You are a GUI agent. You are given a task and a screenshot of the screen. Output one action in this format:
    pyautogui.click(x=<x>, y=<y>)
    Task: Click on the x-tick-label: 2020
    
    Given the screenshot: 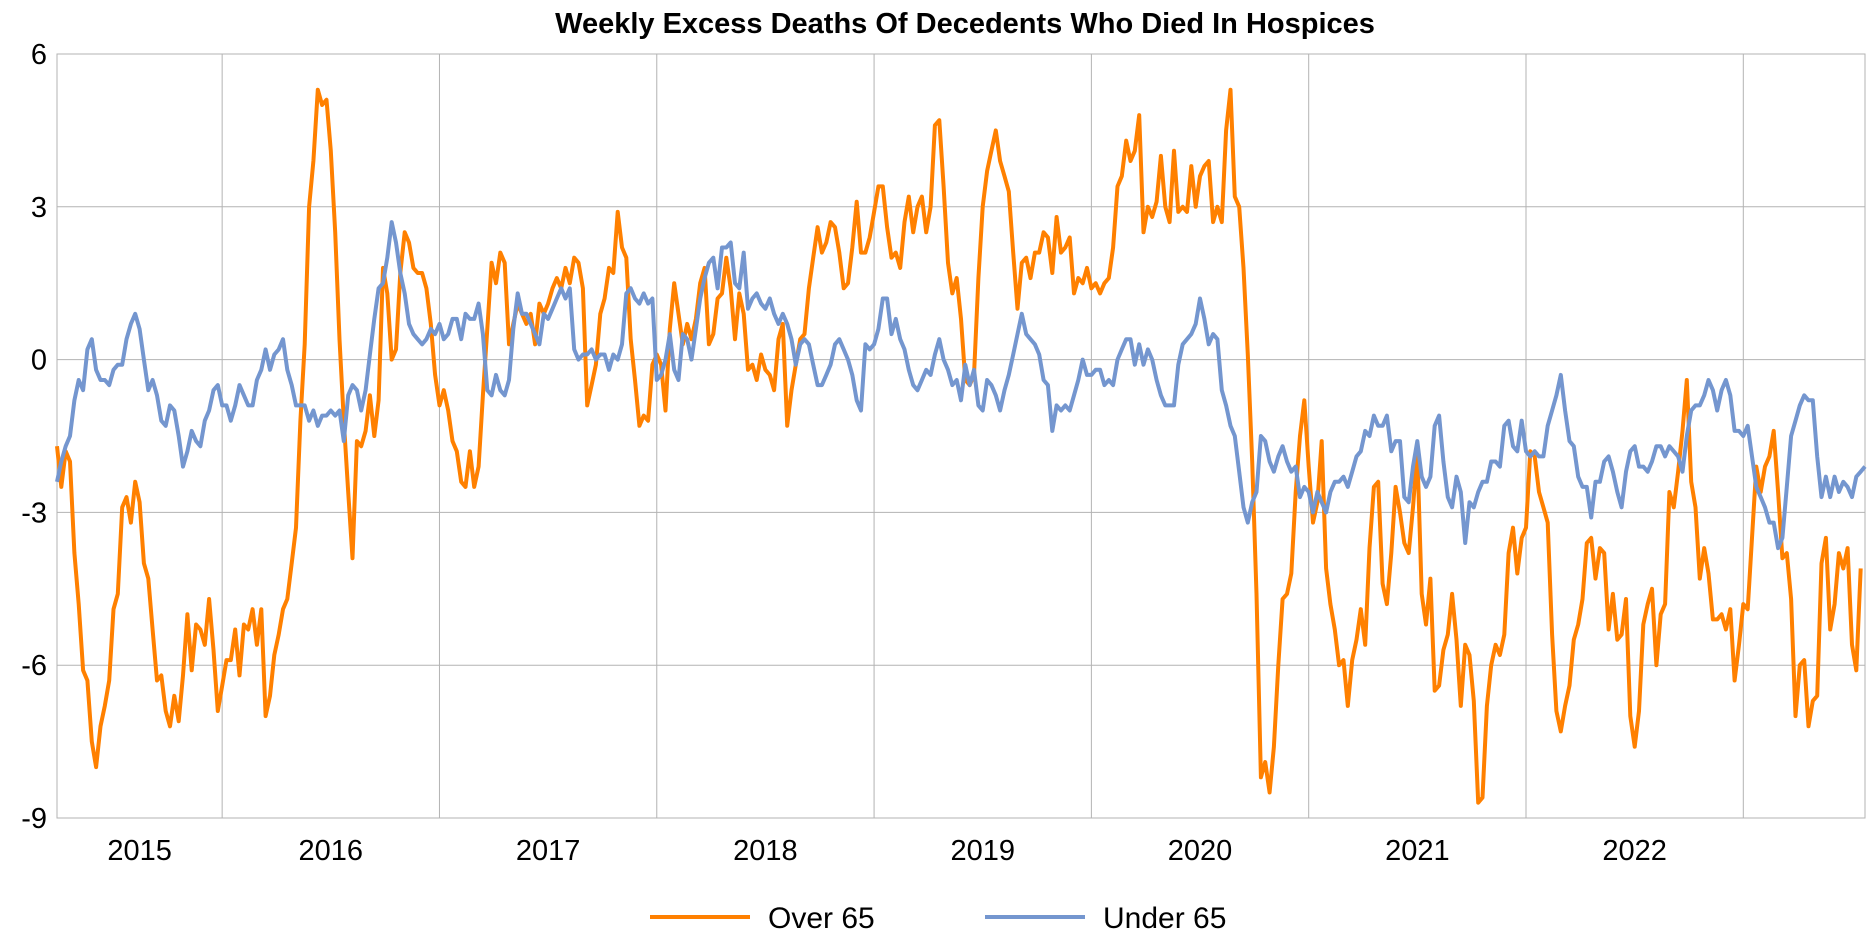 What is the action you would take?
    pyautogui.click(x=1200, y=851)
    